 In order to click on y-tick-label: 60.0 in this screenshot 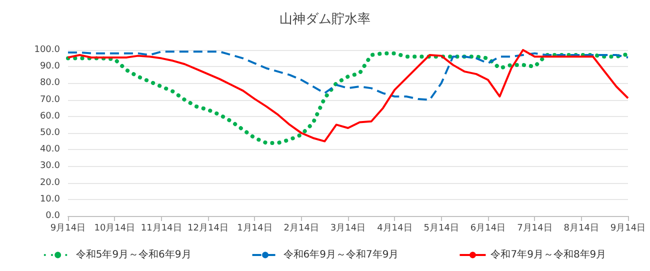, I will do `click(50, 116)`.